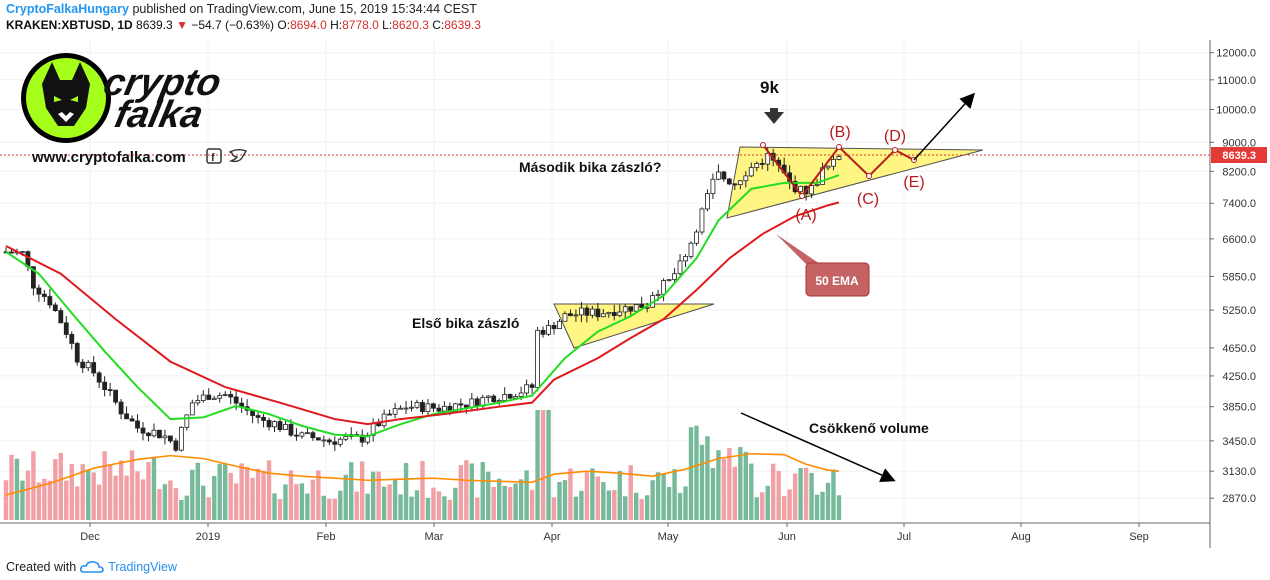  I want to click on low-label: L:, so click(387, 25).